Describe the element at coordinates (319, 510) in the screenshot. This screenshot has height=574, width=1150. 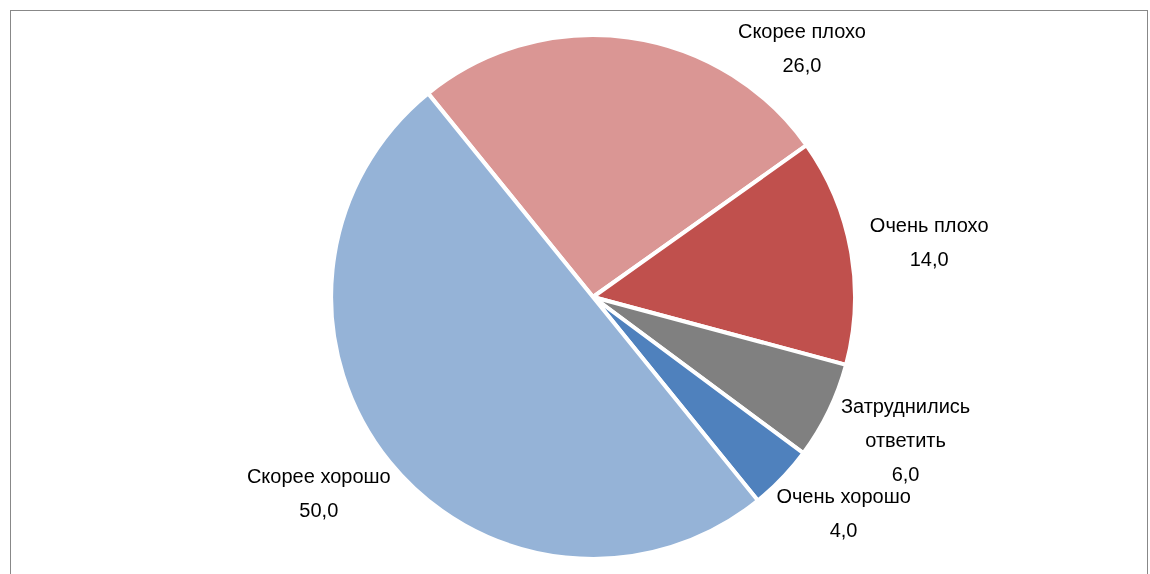
I see `data-label: 50,0` at that location.